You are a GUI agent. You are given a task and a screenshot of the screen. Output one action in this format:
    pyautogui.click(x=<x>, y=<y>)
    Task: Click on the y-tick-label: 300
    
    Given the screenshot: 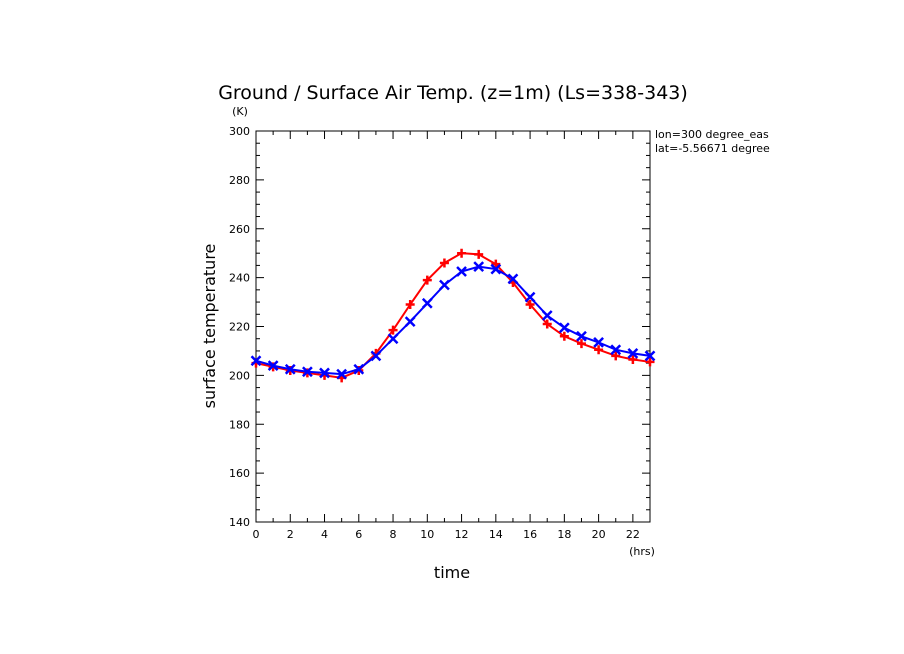 What is the action you would take?
    pyautogui.click(x=239, y=131)
    